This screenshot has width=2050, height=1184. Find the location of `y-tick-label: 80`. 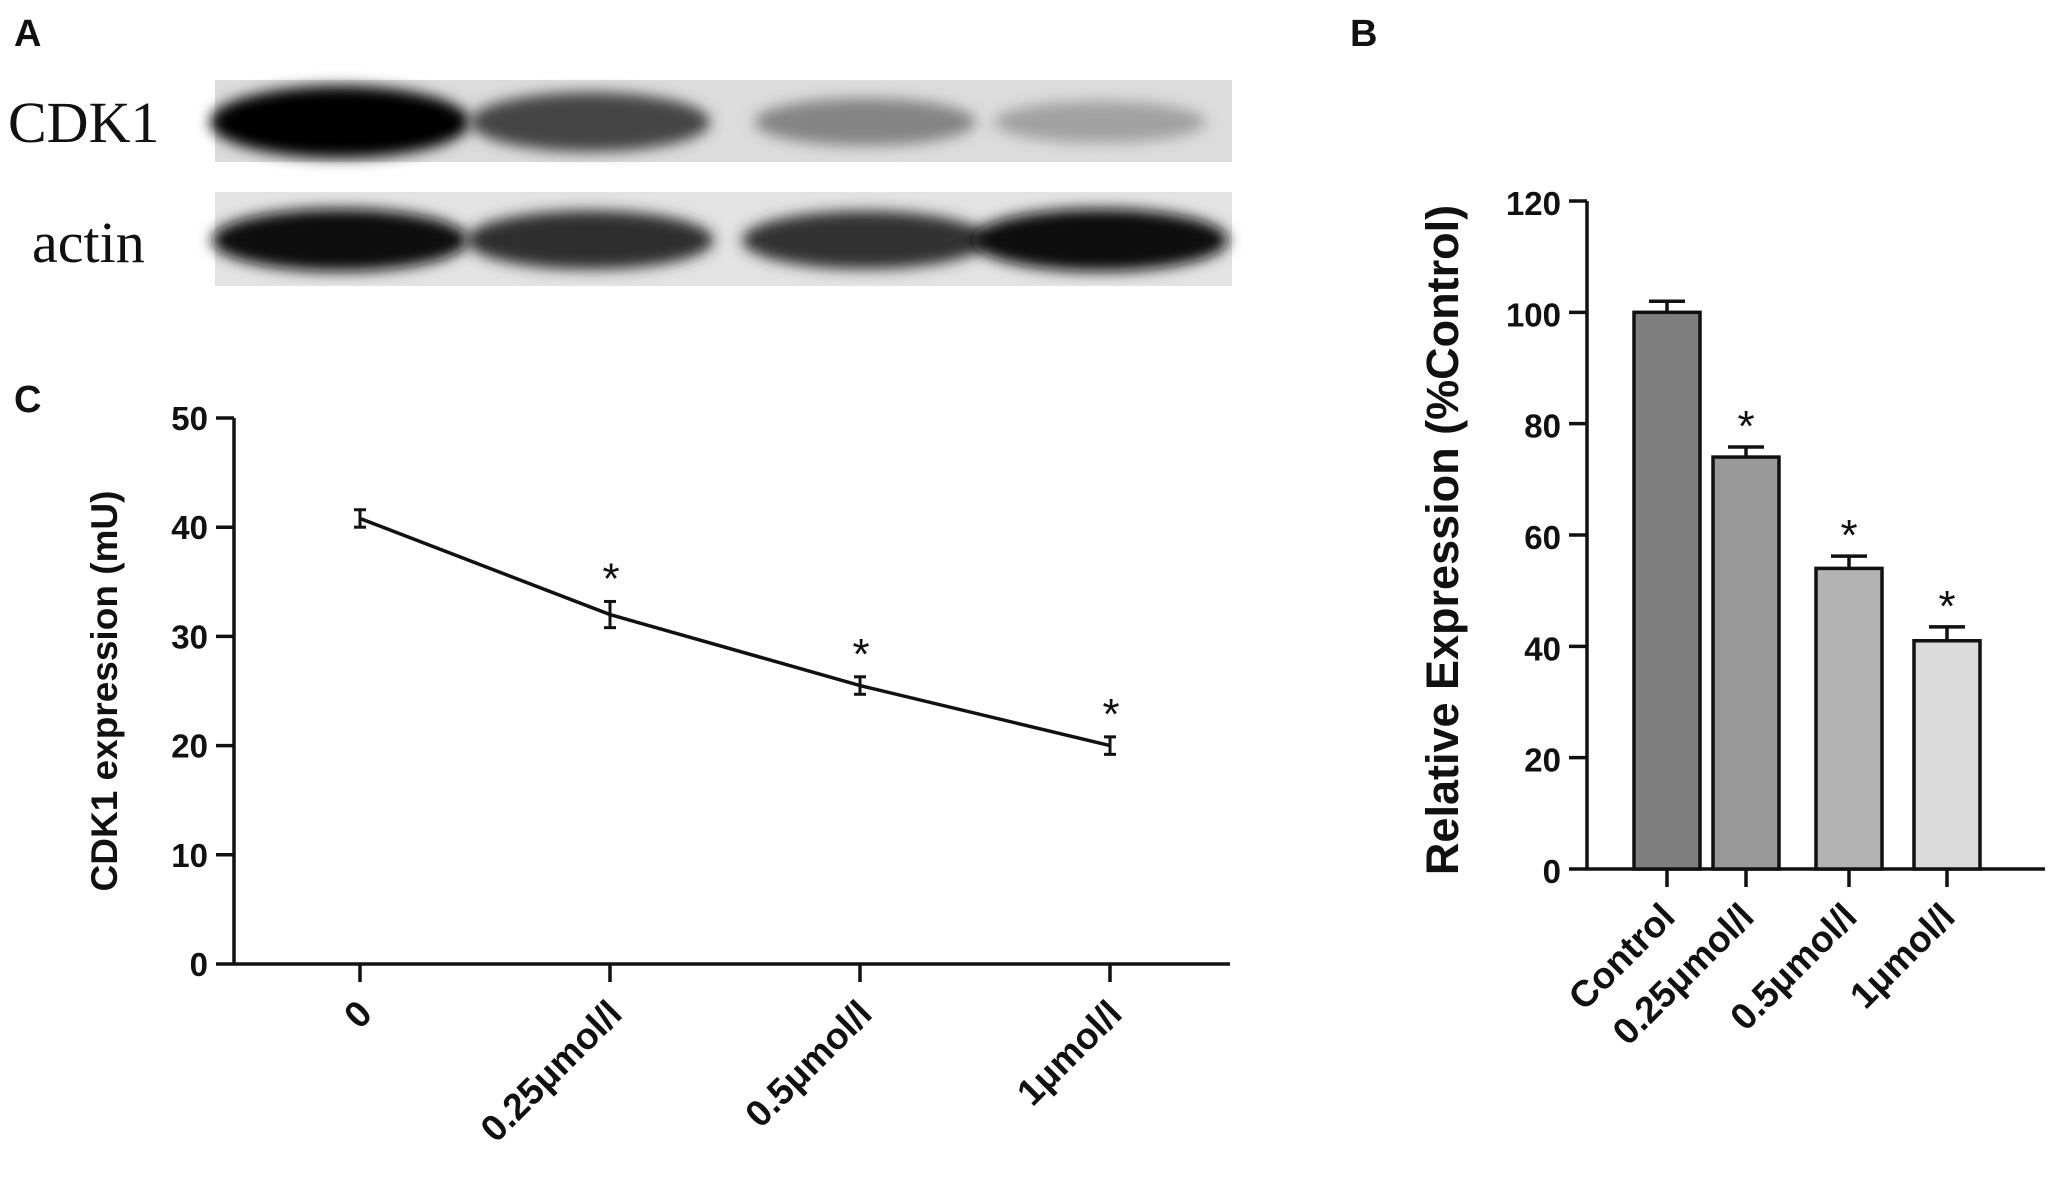

y-tick-label: 80 is located at coordinates (1542, 426).